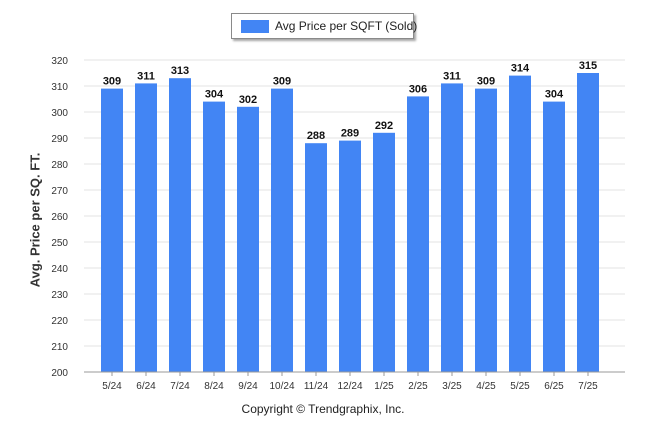 The width and height of the screenshot is (646, 434). I want to click on data-label: 288, so click(316, 136).